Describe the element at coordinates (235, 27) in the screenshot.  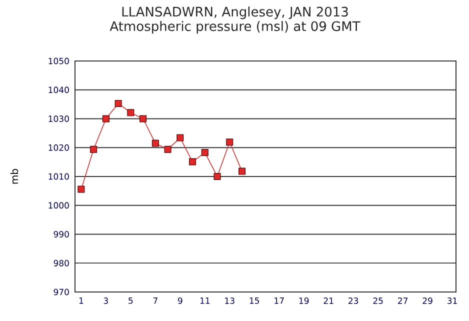
I see `chart-subtitle: Atmospheric pressure (msl) at 09 GMT` at that location.